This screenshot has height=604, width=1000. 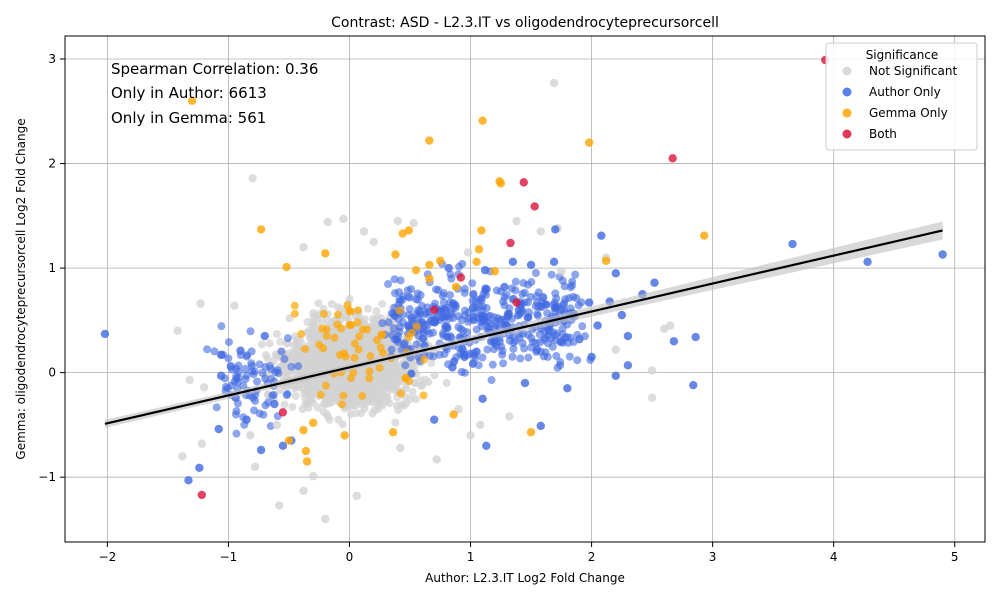 I want to click on x-tick-label: 5, so click(x=955, y=557).